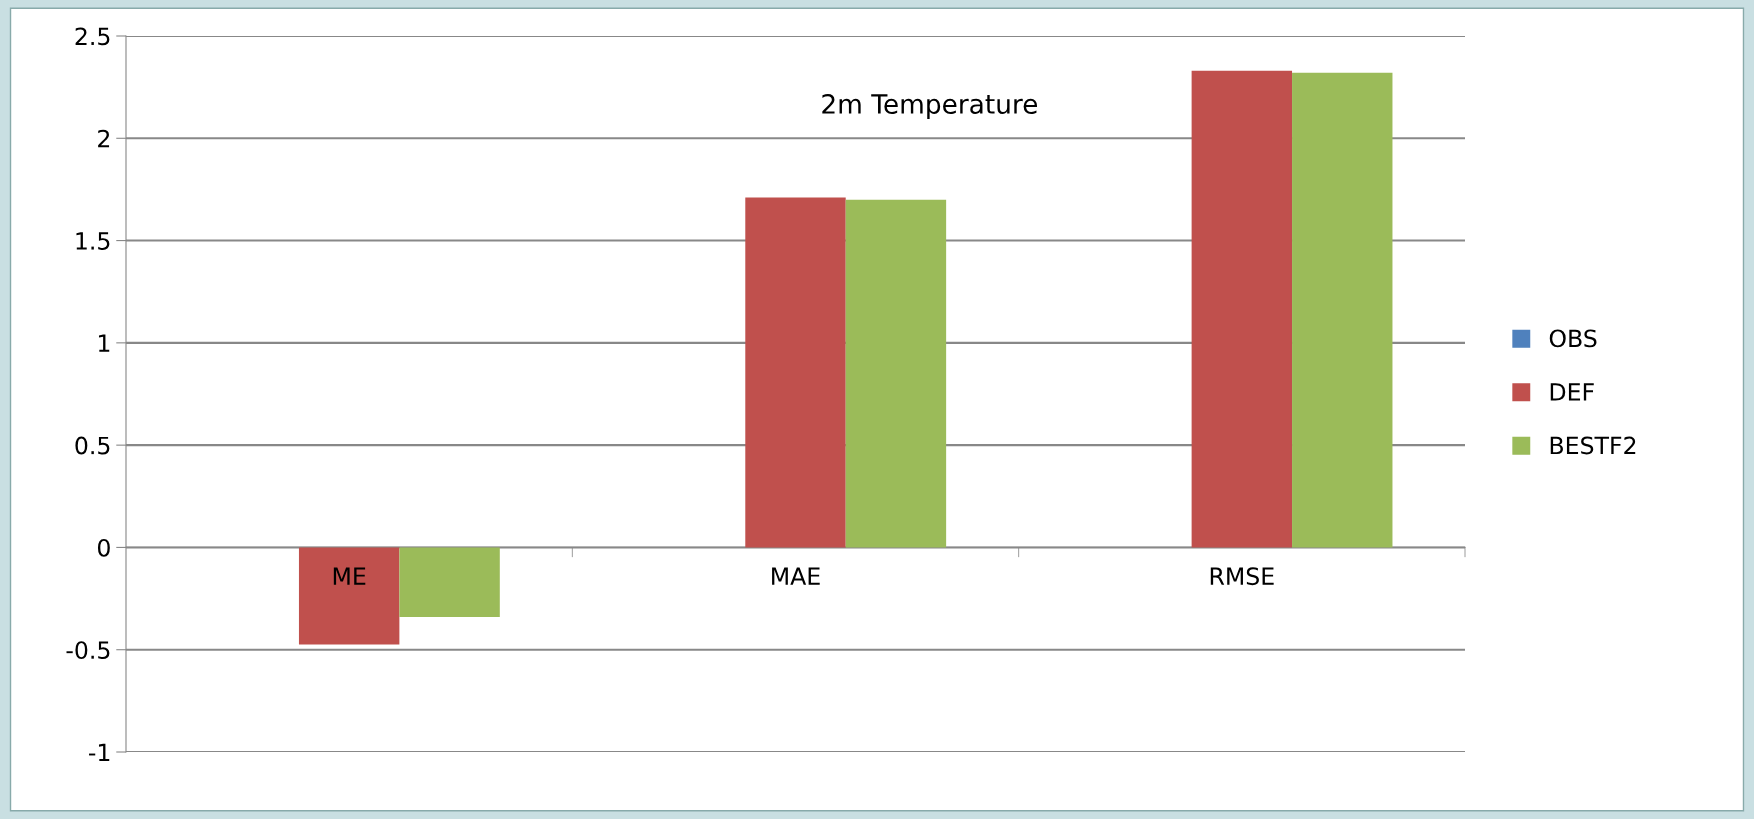  What do you see at coordinates (88, 650) in the screenshot?
I see `y-tick-label: -0.5` at bounding box center [88, 650].